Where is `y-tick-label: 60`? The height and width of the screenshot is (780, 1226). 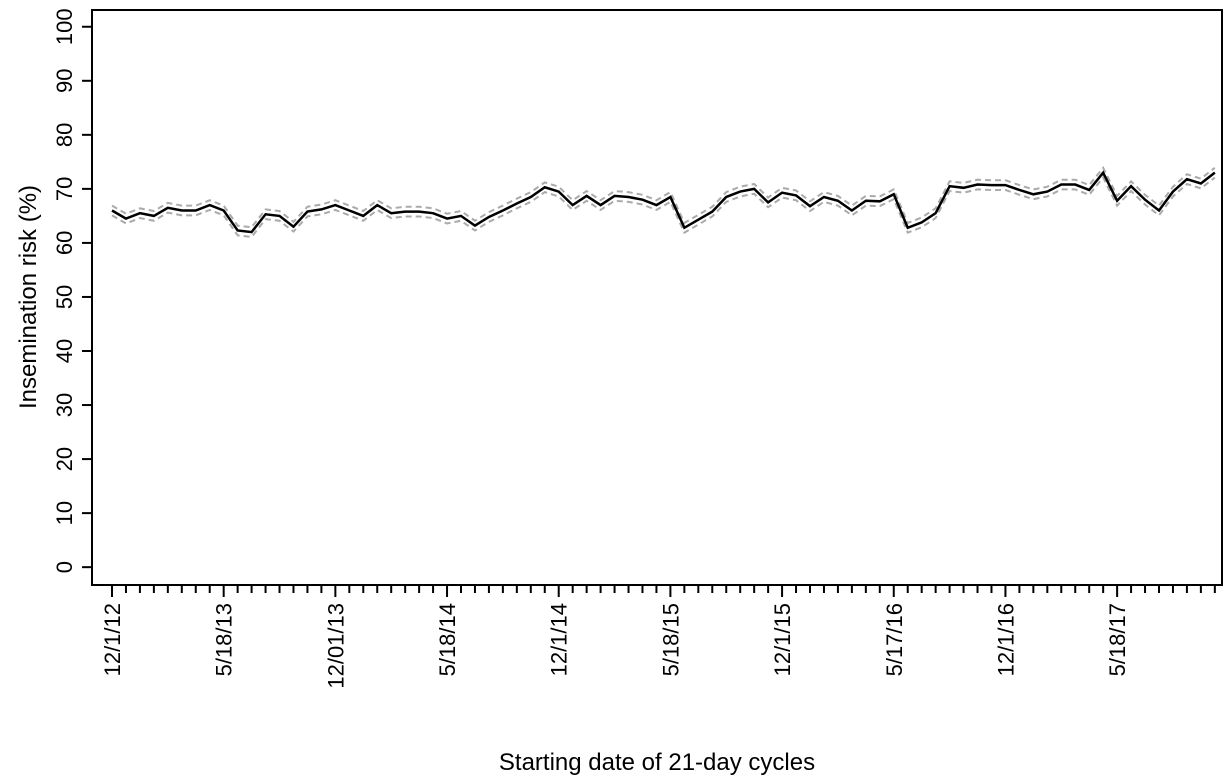 y-tick-label: 60 is located at coordinates (64, 243).